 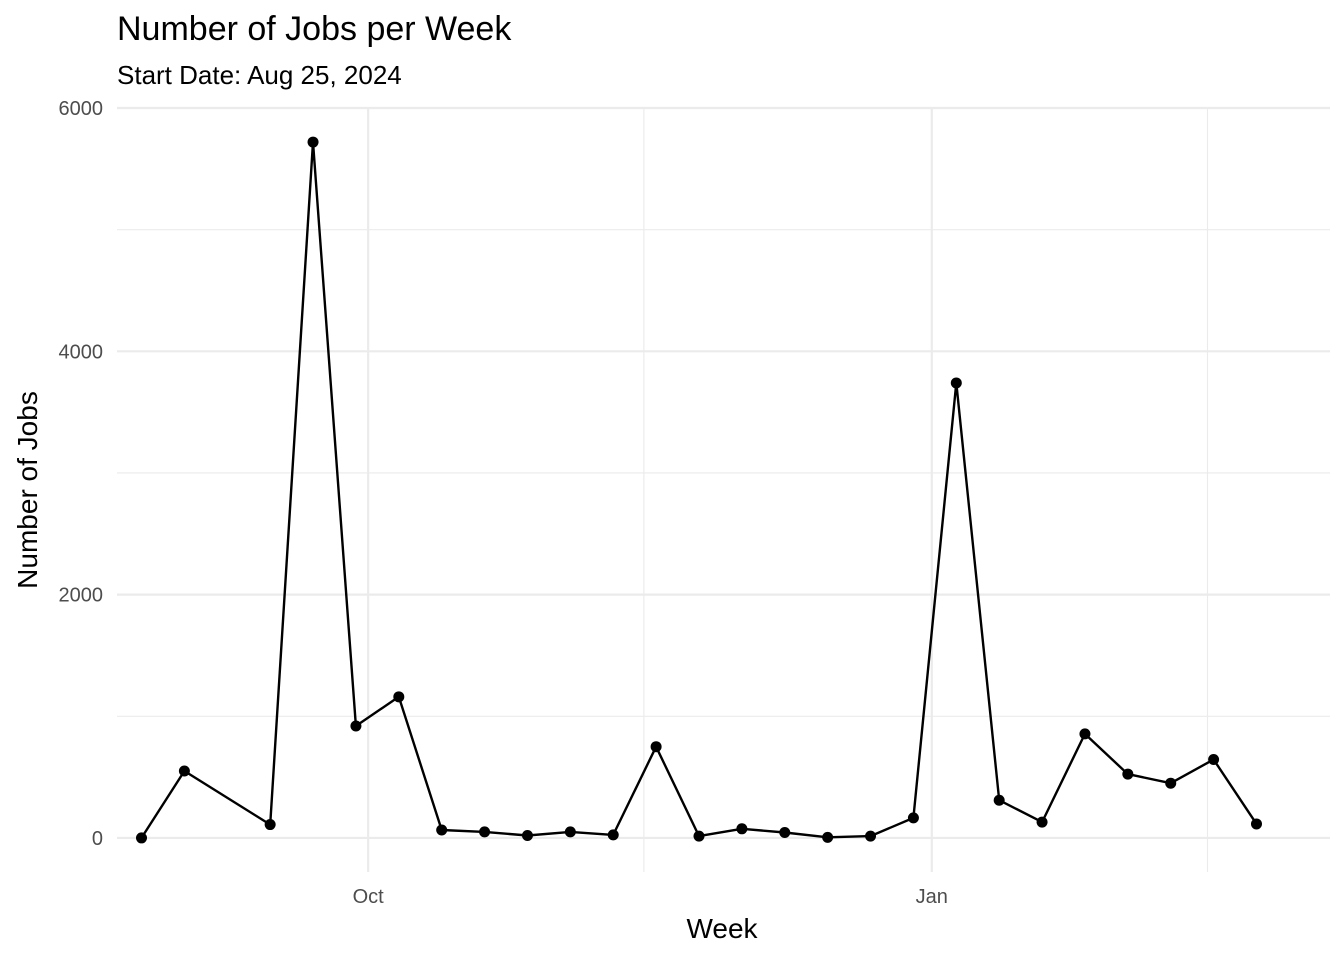 I want to click on chart-subtitle: Start Date: Aug 25, 2024, so click(x=259, y=75).